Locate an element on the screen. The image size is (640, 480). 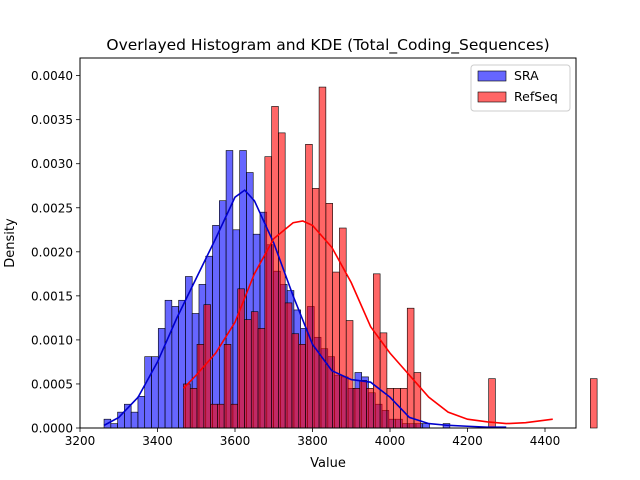
x-axis-label: Value is located at coordinates (328, 463).